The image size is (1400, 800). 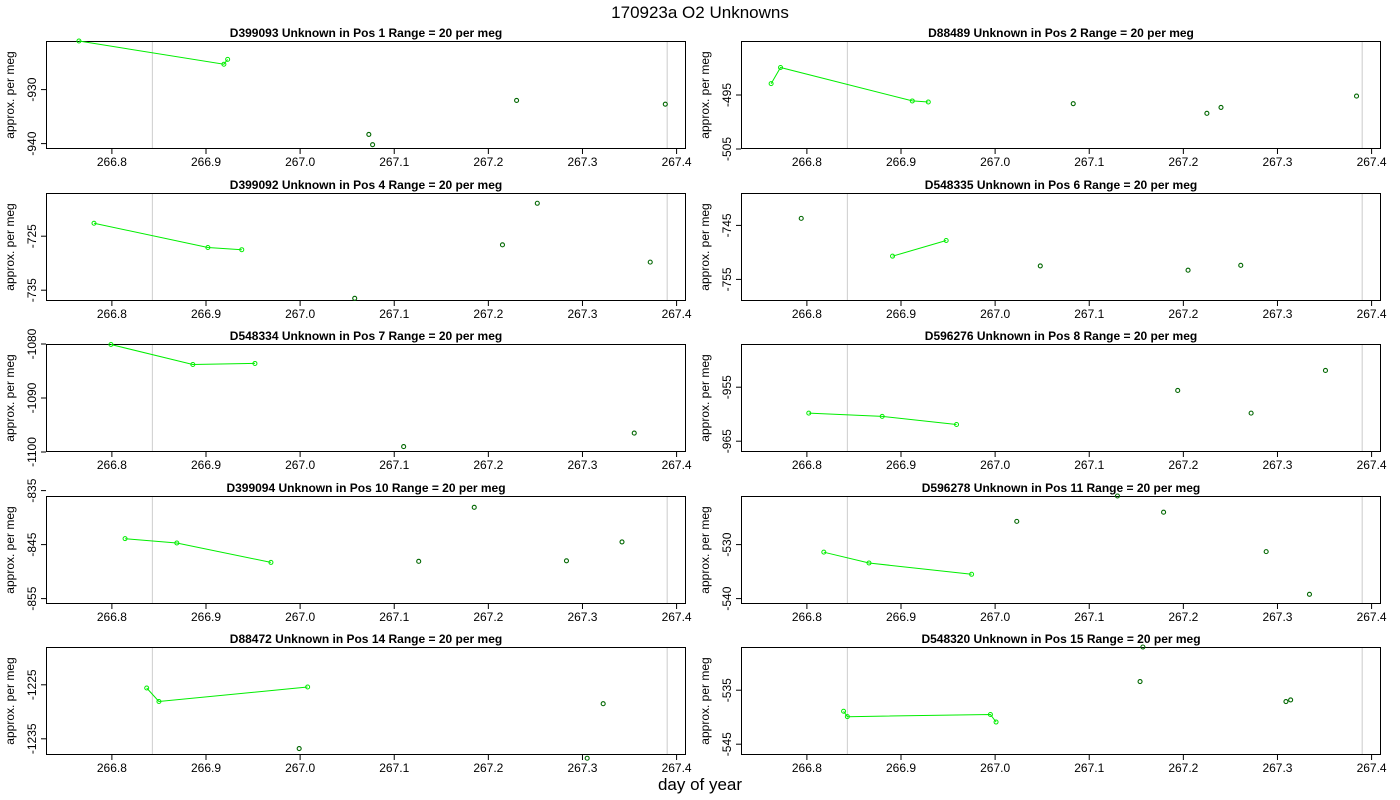 I want to click on y-tick-label: -535, so click(x=727, y=690).